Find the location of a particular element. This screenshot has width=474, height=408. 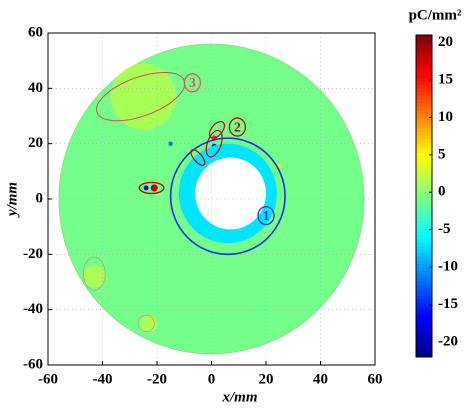

y-tick-label: 0 is located at coordinates (40, 198).